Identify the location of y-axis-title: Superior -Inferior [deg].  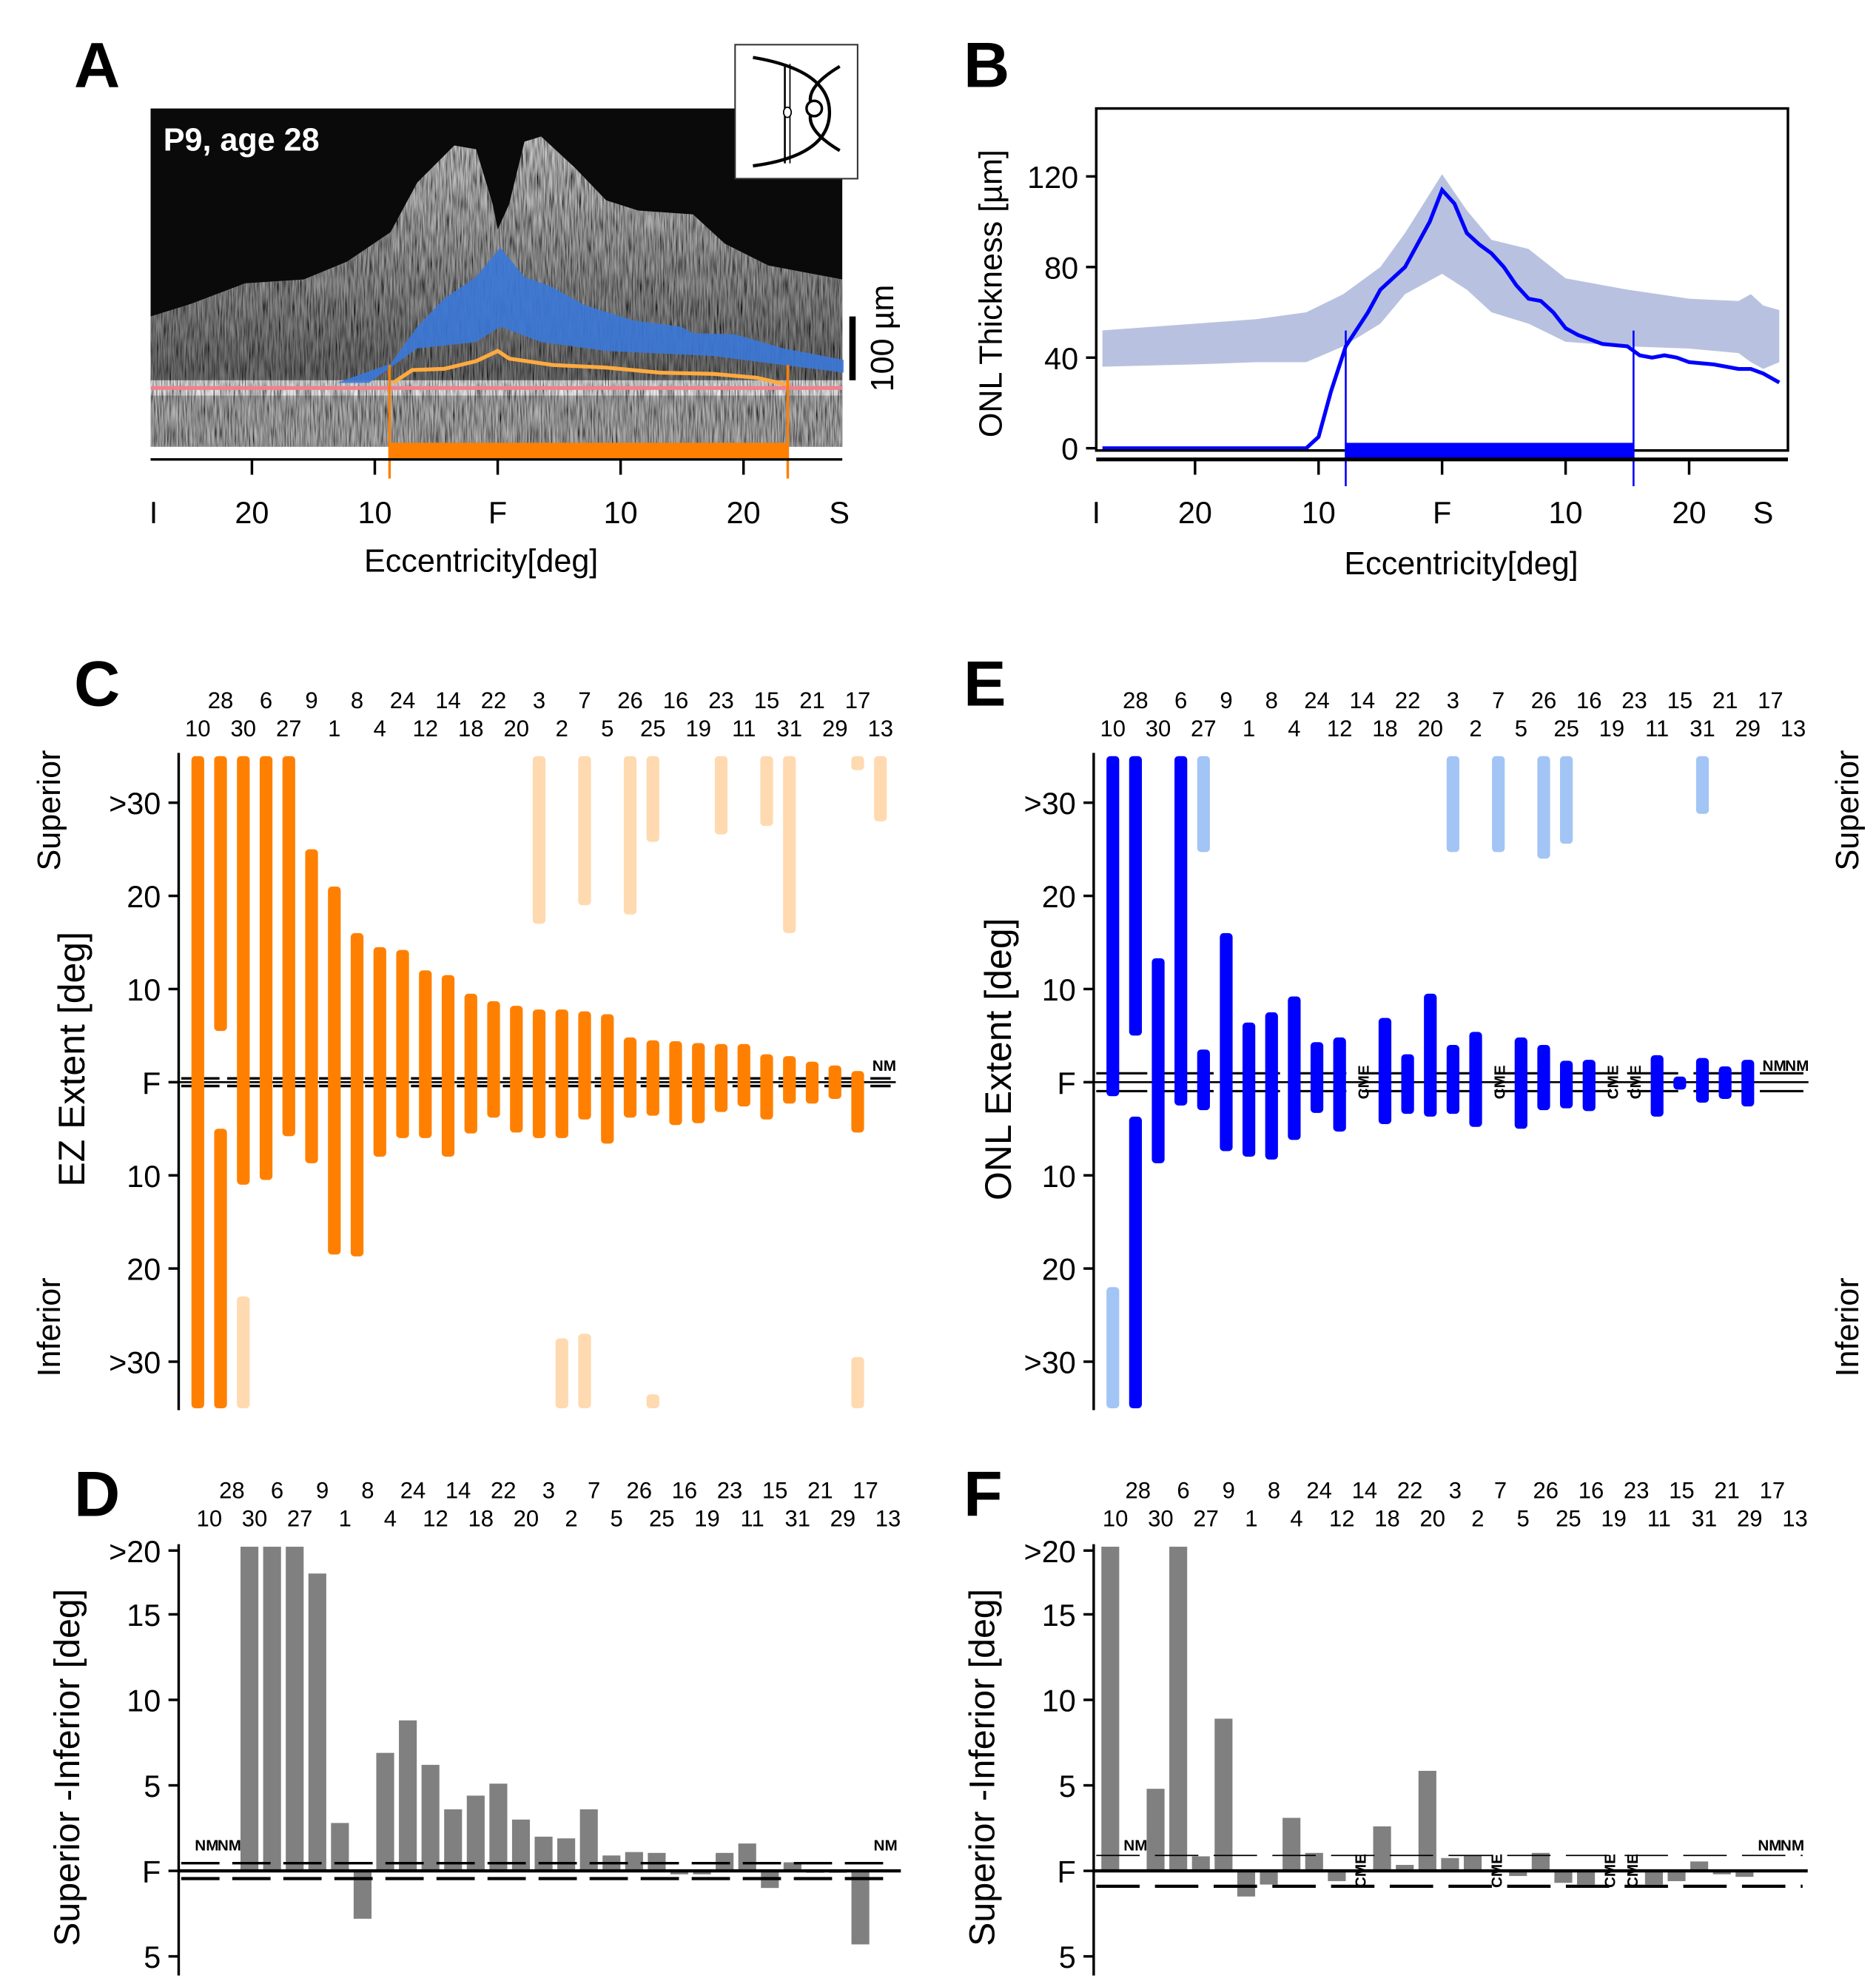
(67, 1768).